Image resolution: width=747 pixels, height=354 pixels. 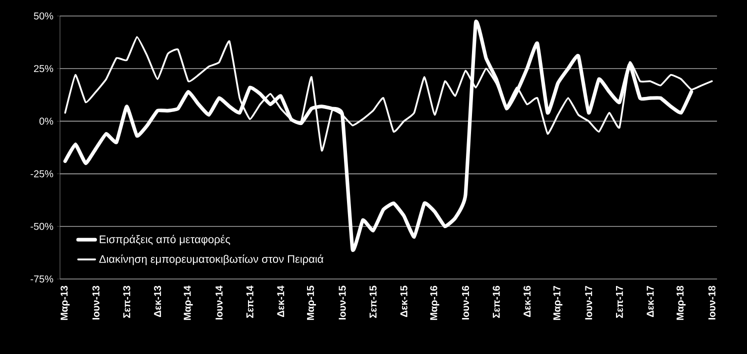 What do you see at coordinates (588, 303) in the screenshot?
I see `x-tick-label: Ιουν-17` at bounding box center [588, 303].